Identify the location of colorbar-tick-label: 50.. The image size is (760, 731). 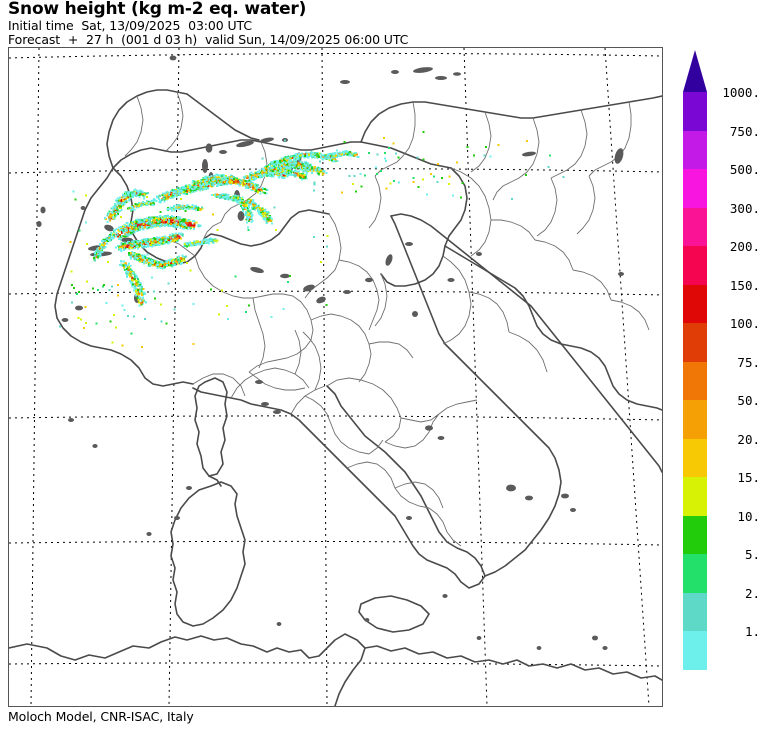
(748, 401).